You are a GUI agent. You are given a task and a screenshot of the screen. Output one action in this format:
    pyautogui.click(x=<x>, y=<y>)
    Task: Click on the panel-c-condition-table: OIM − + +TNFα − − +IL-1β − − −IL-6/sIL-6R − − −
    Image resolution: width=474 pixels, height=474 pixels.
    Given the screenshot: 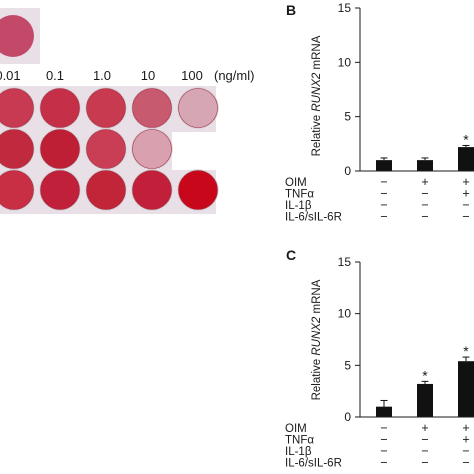 What is the action you would take?
    pyautogui.click(x=377, y=445)
    